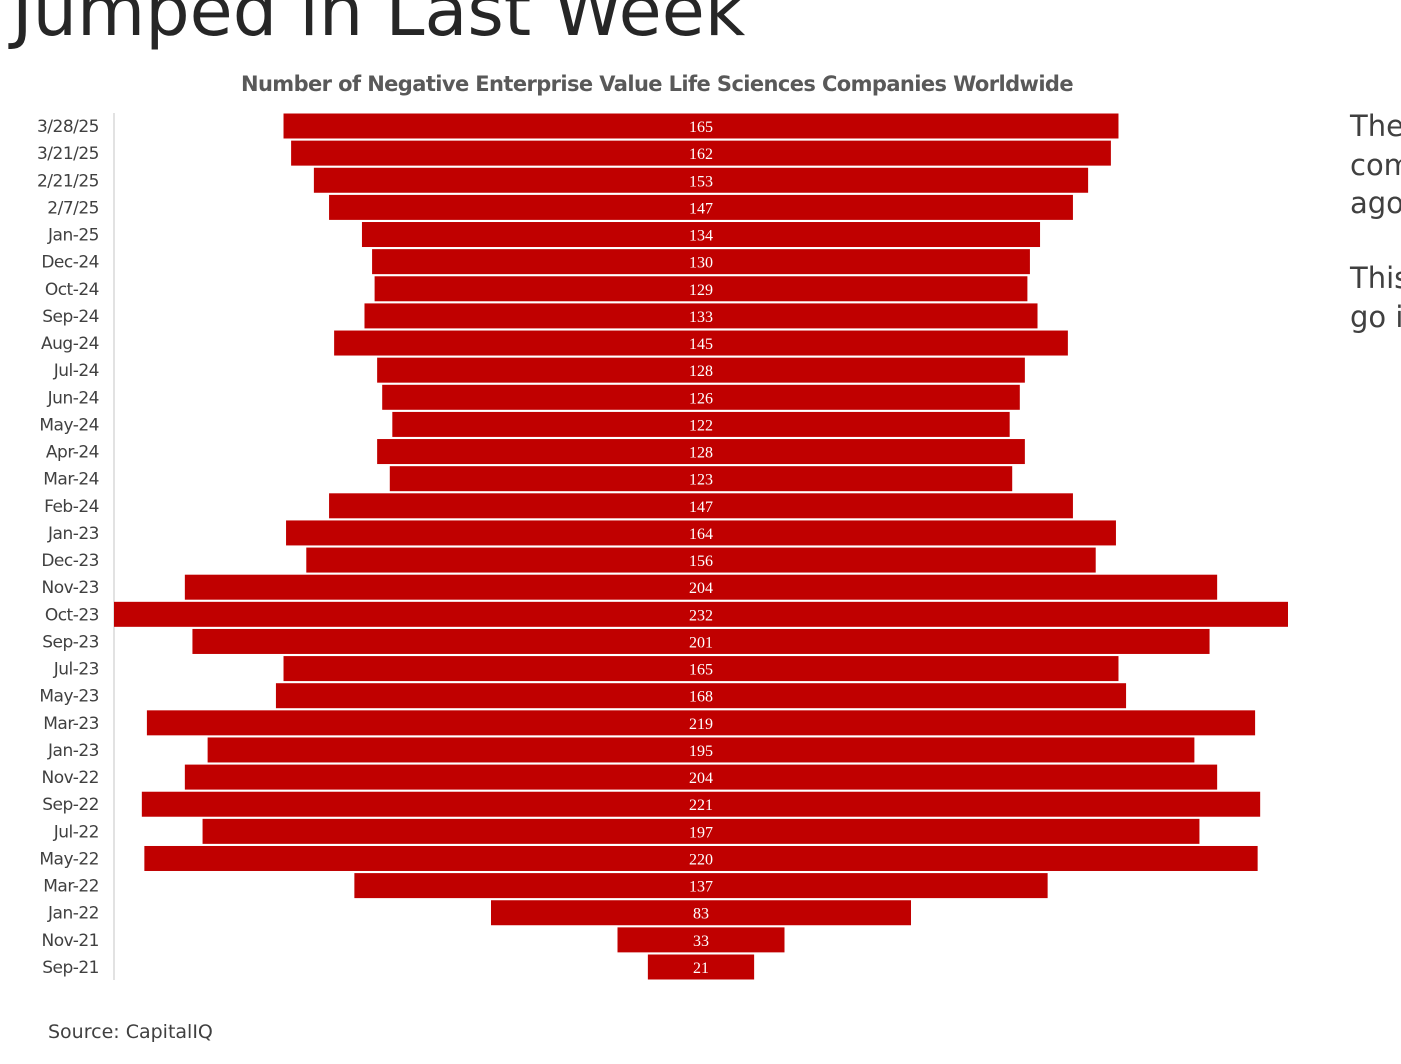 The image size is (1401, 1064). Describe the element at coordinates (70, 968) in the screenshot. I see `category-label: Sep-21` at that location.